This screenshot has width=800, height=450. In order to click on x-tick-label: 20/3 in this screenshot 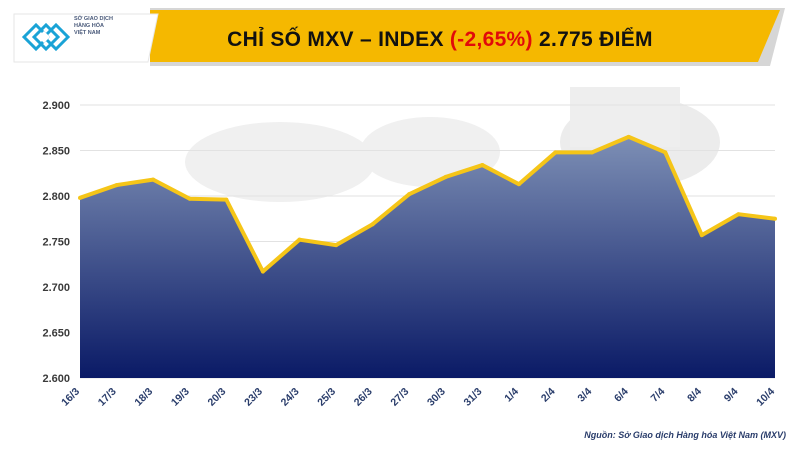, I will do `click(217, 397)`.